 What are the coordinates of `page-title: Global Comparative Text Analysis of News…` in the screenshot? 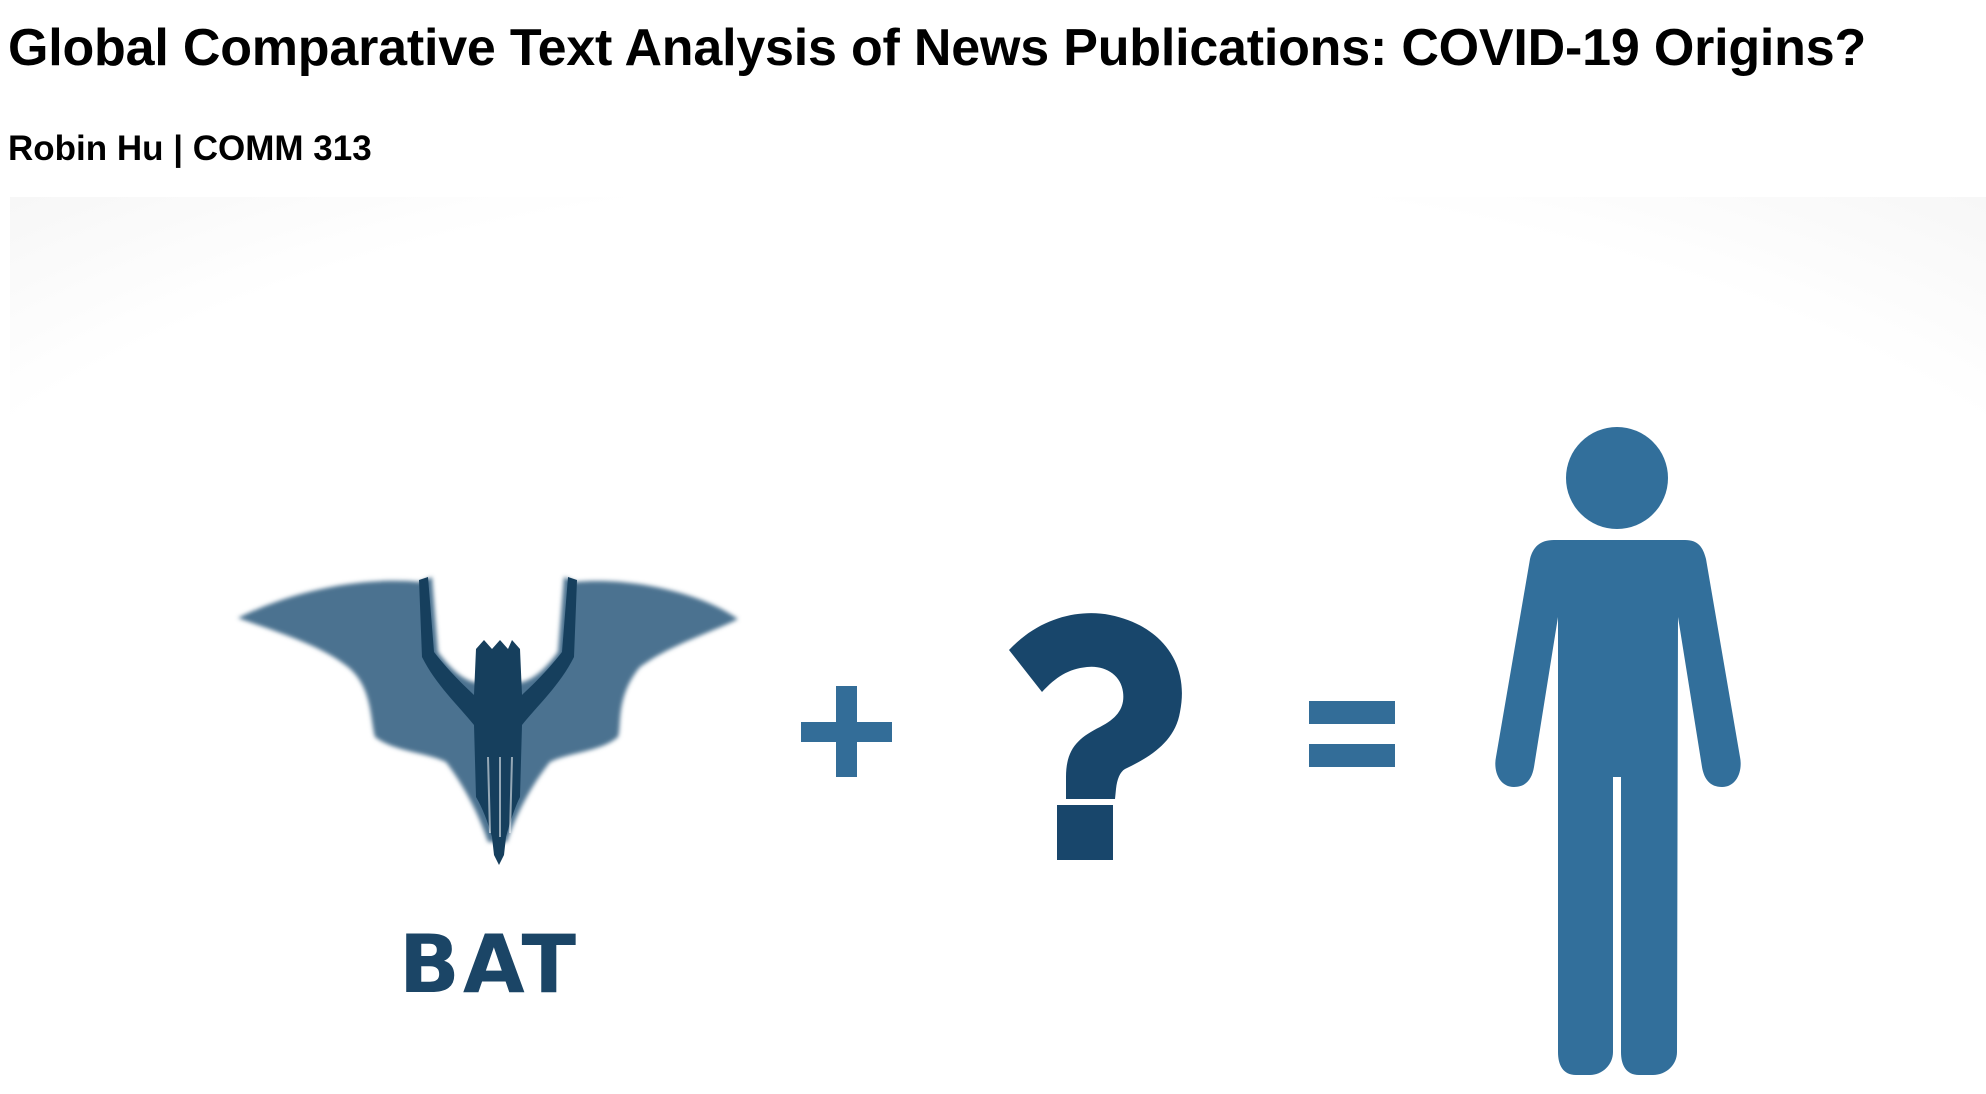 It's located at (937, 48).